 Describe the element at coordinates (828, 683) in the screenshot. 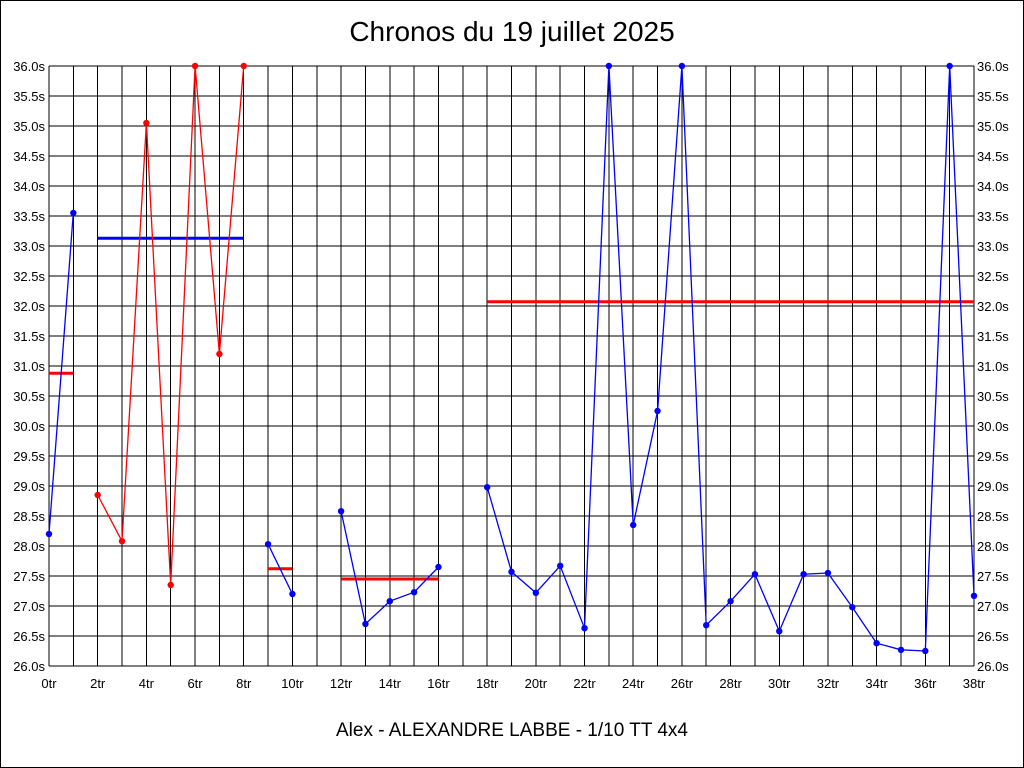

I see `x-tick-label: 32tr` at that location.